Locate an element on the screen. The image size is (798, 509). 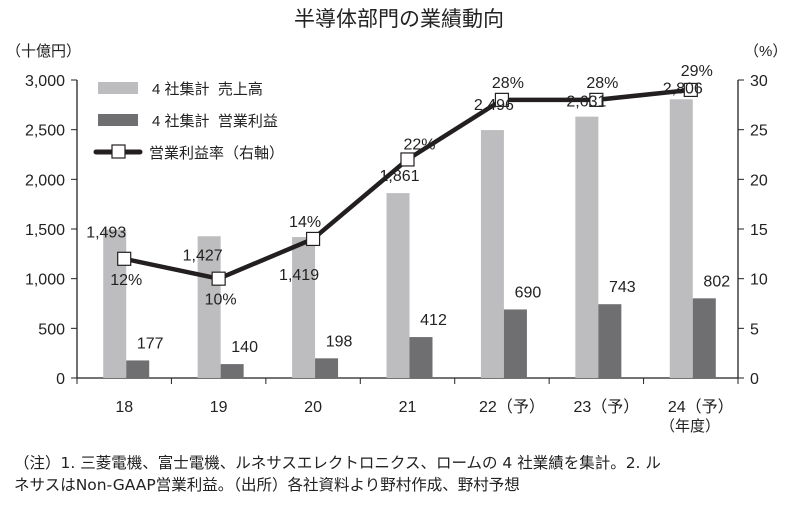
label-margin: 22% is located at coordinates (419, 144).